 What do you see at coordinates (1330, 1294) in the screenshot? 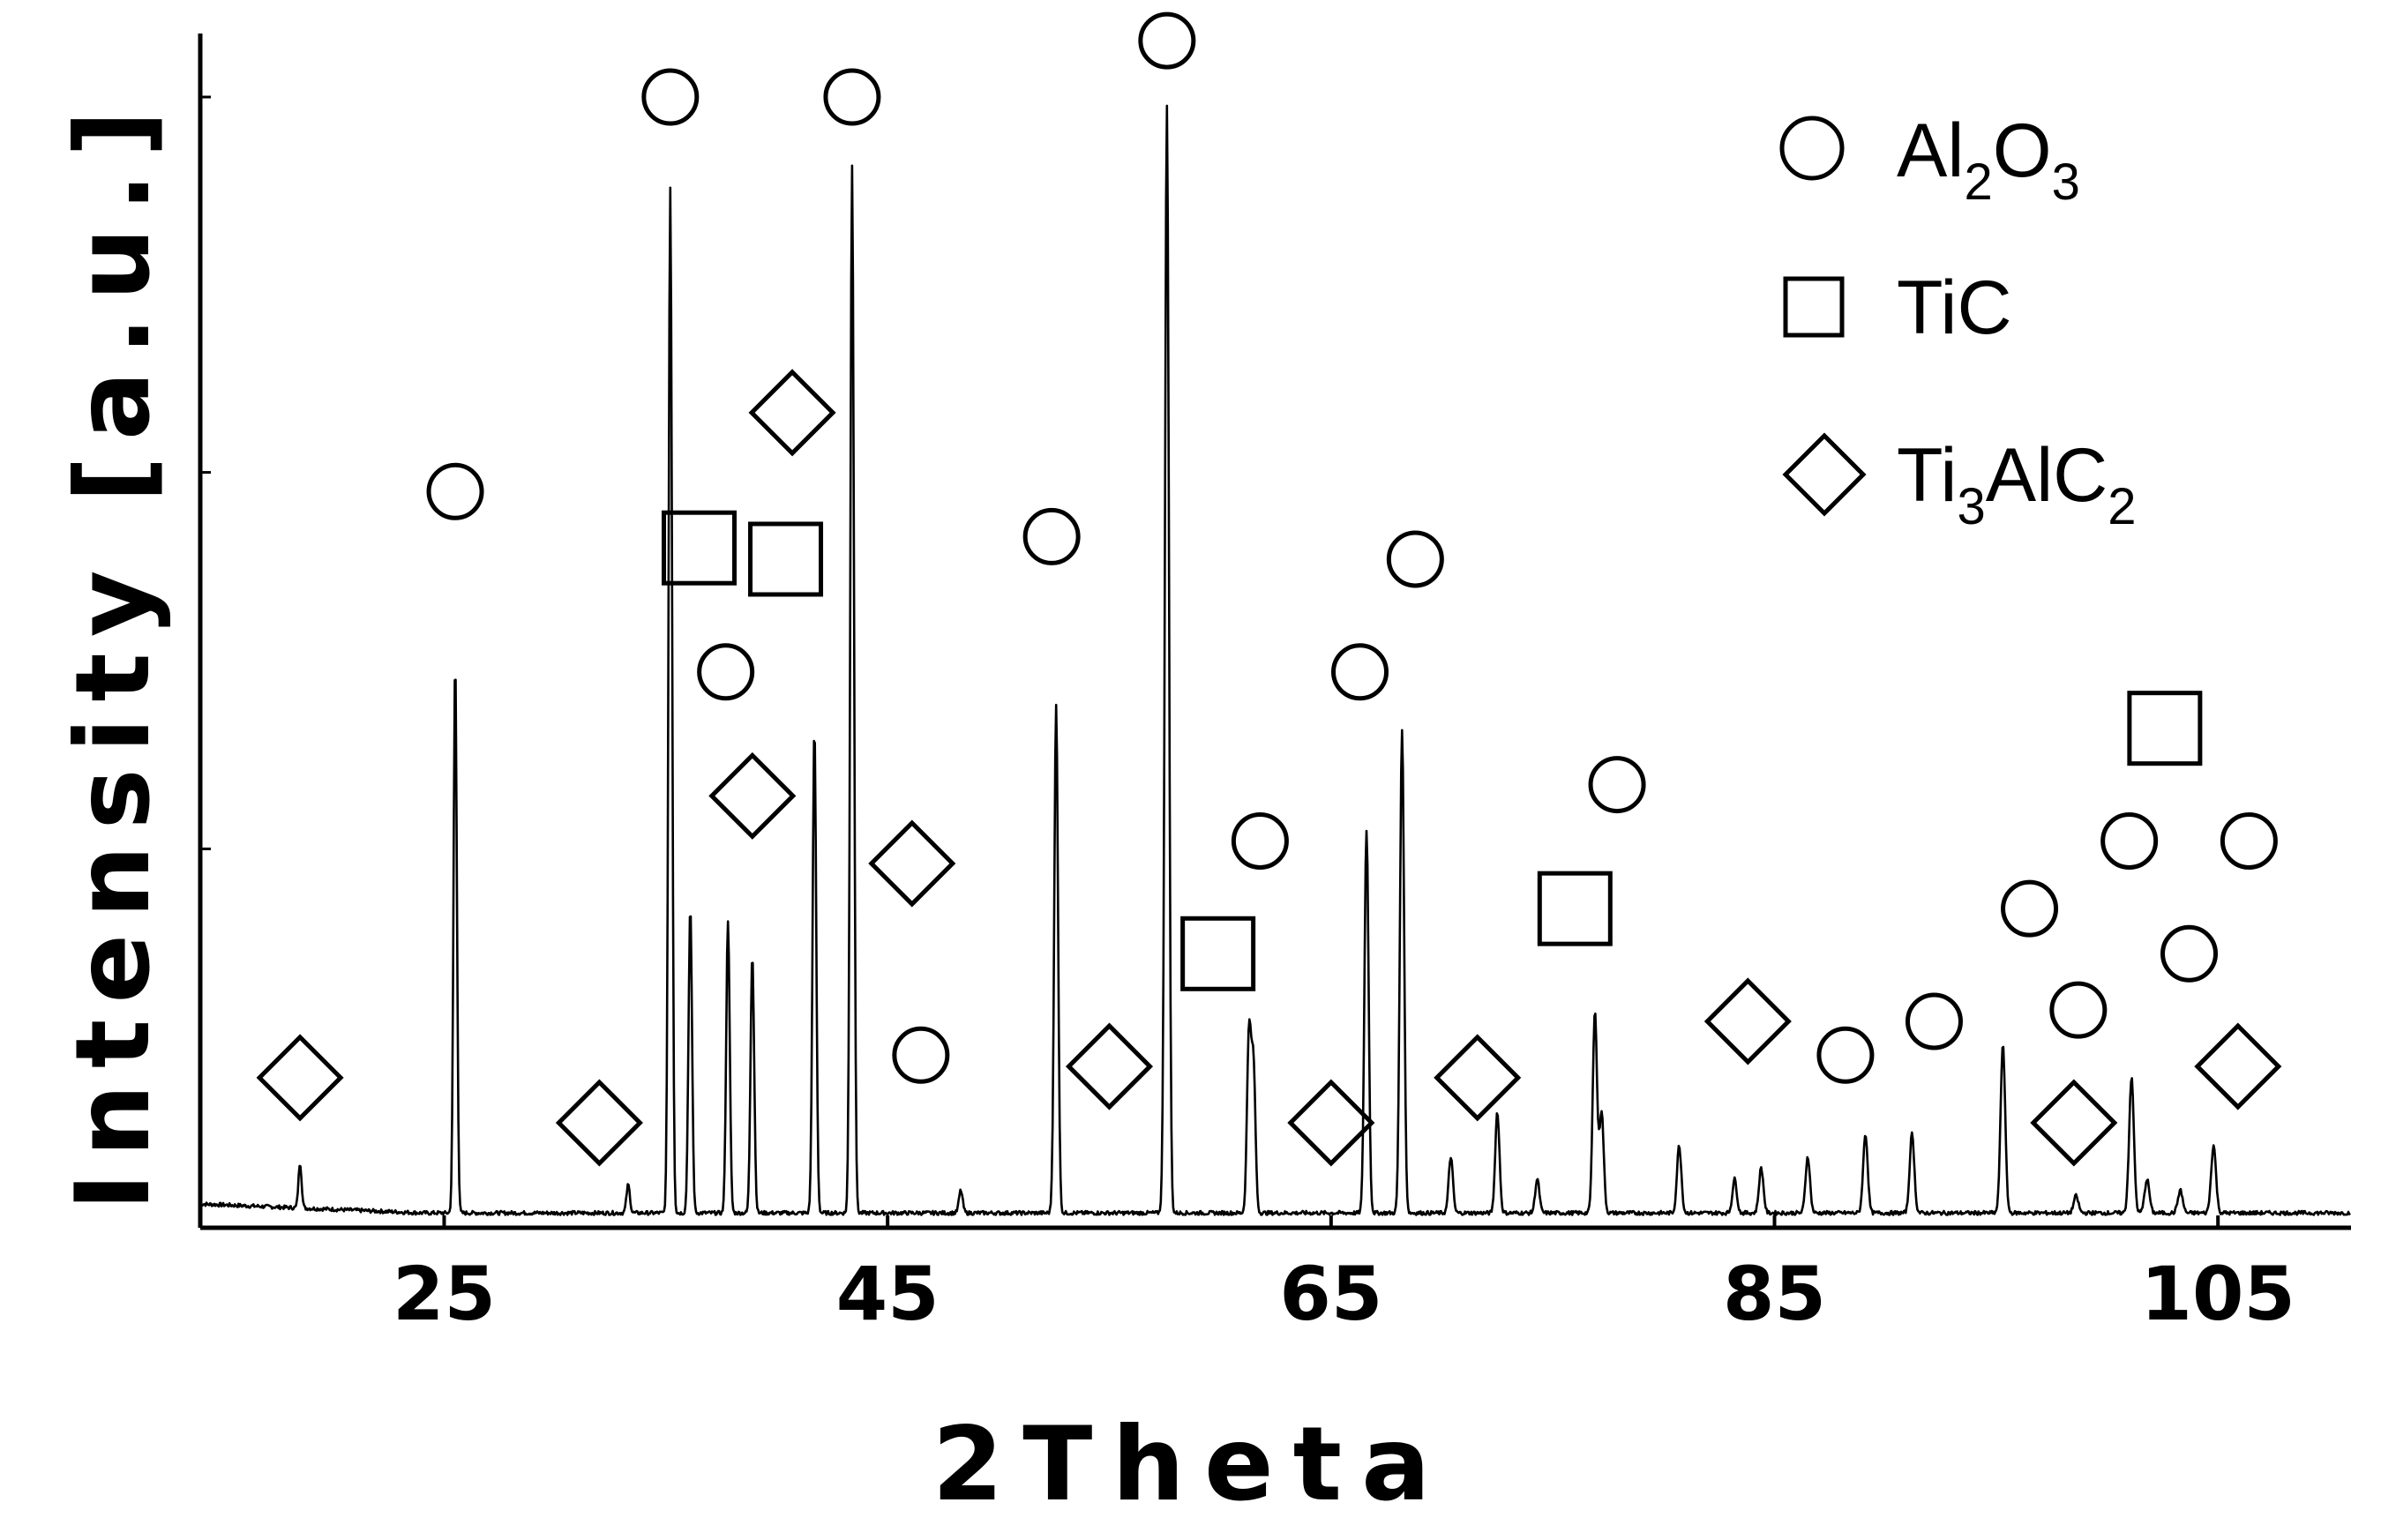
I see `x-tick-label-65: 65` at bounding box center [1330, 1294].